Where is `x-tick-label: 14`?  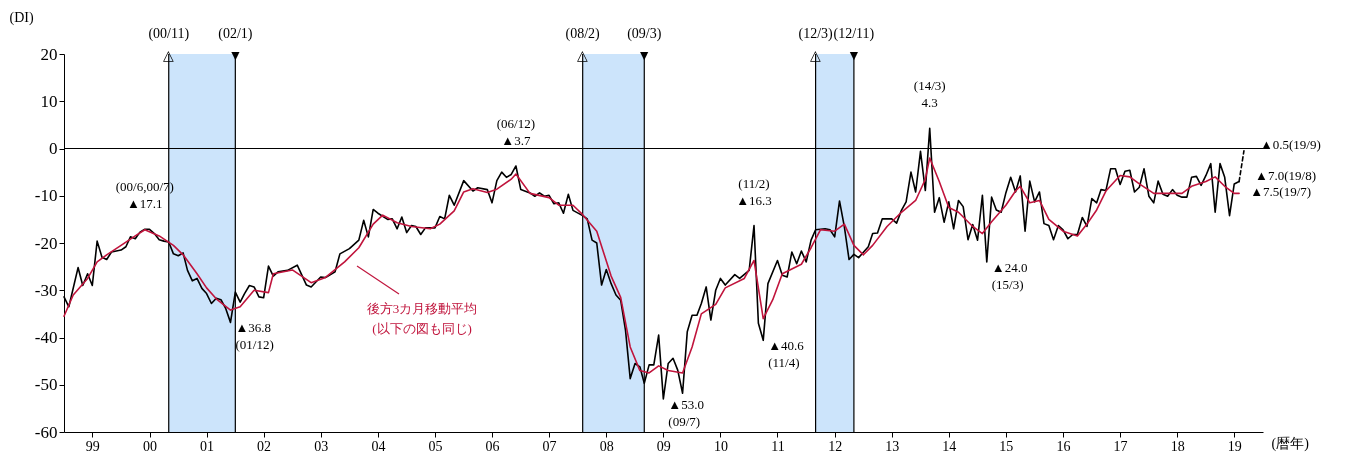 x-tick-label: 14 is located at coordinates (949, 446).